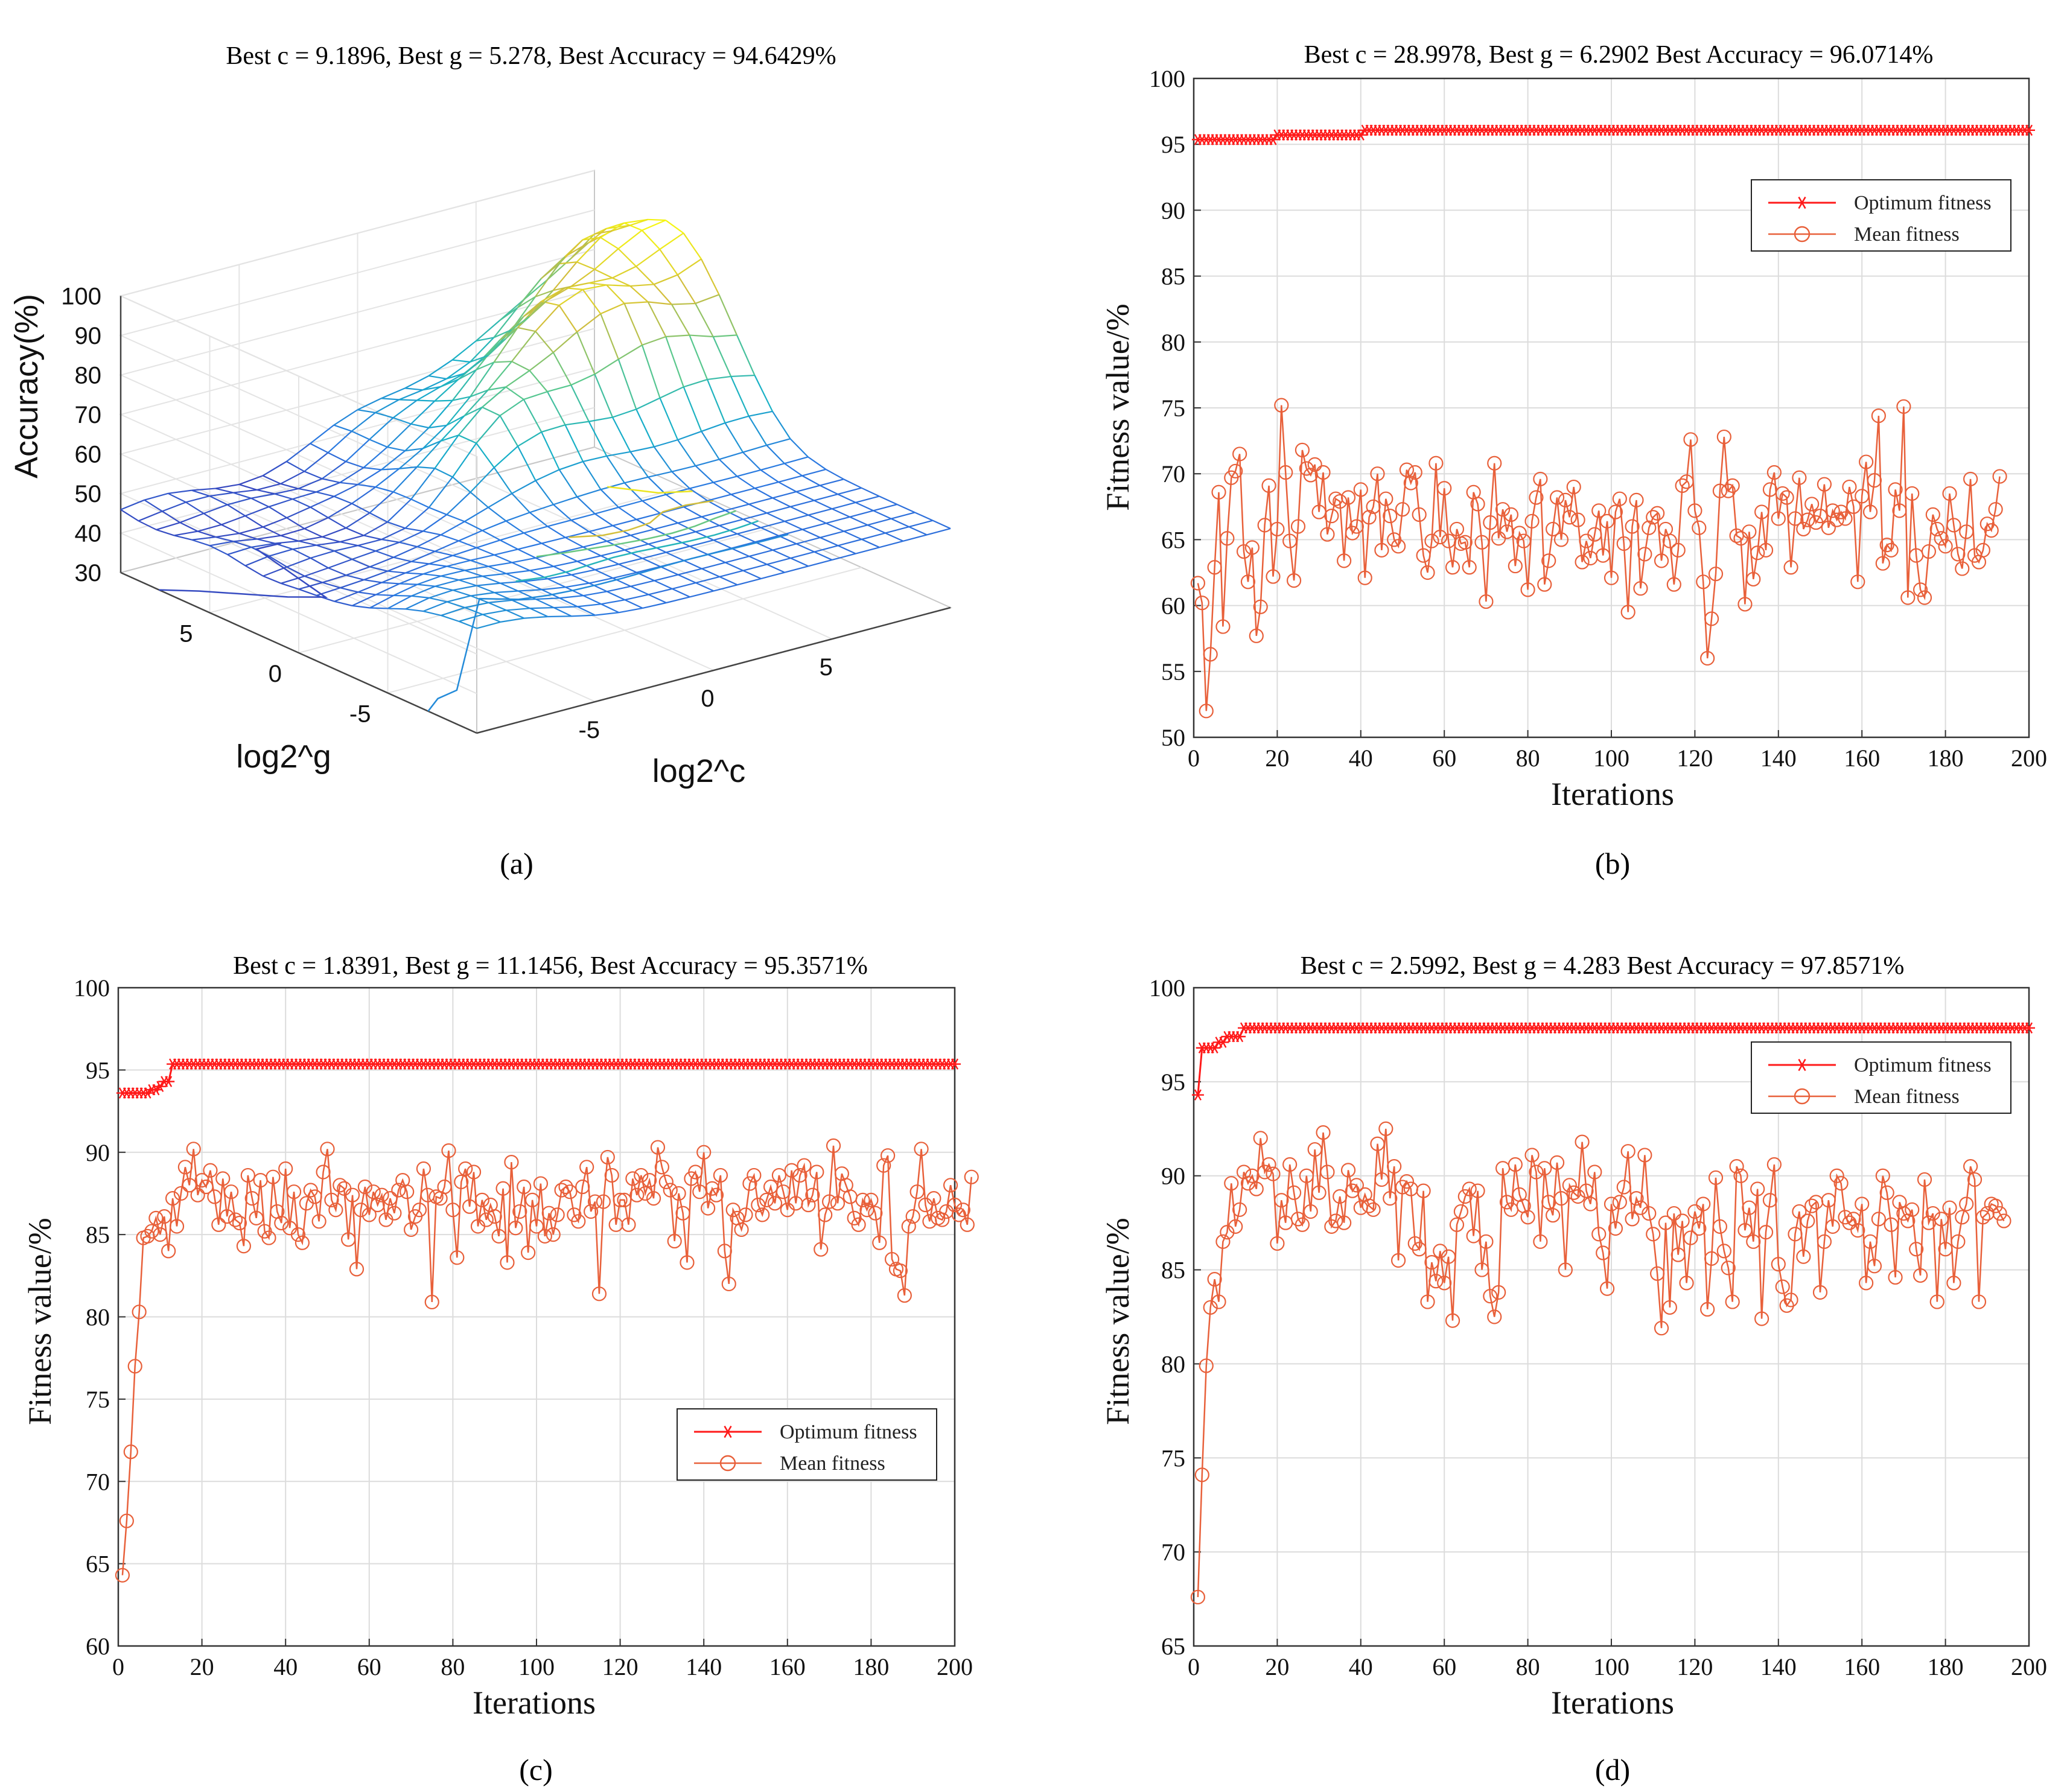 The height and width of the screenshot is (1792, 2067). Describe the element at coordinates (1173, 210) in the screenshot. I see `y-tick-label: 90` at that location.